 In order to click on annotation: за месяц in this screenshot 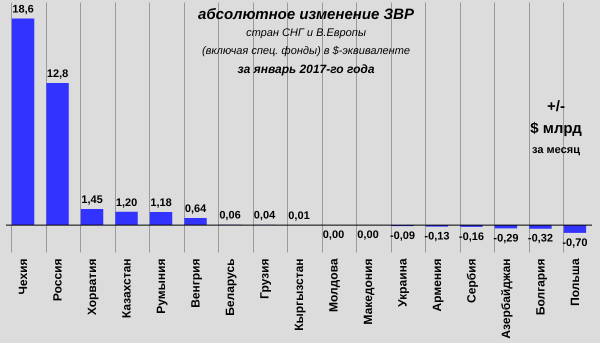, I will do `click(556, 150)`.